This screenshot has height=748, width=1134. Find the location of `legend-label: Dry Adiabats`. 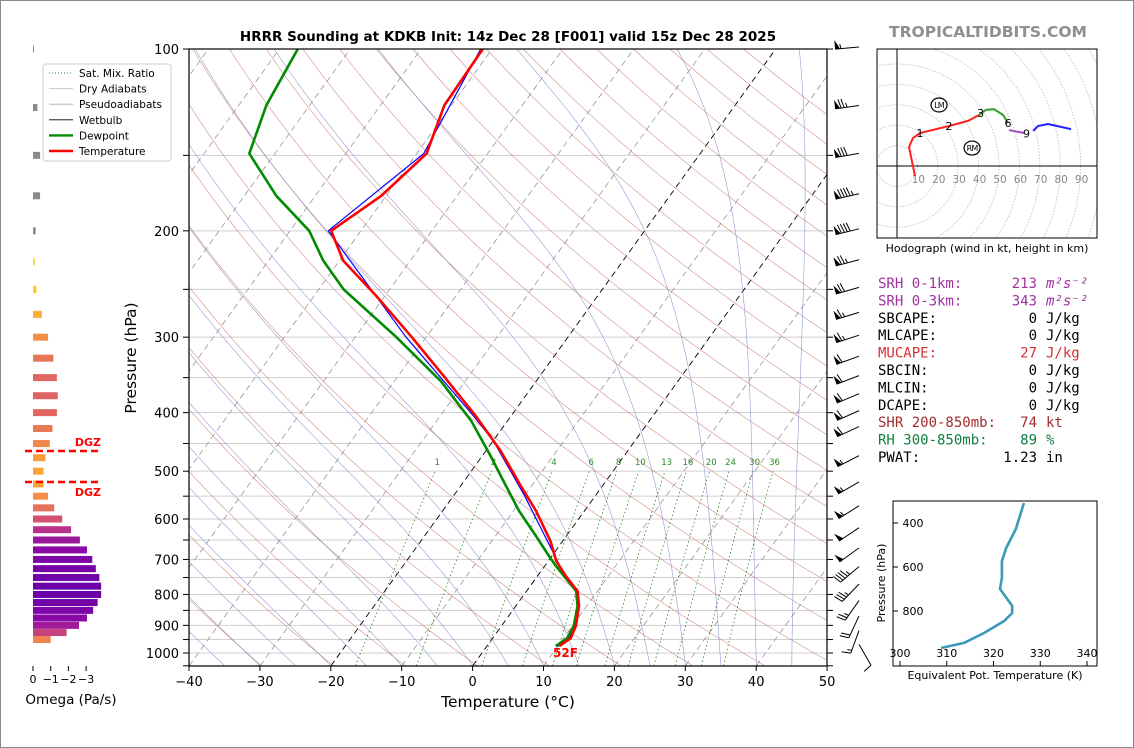

legend-label: Dry Adiabats is located at coordinates (113, 90).